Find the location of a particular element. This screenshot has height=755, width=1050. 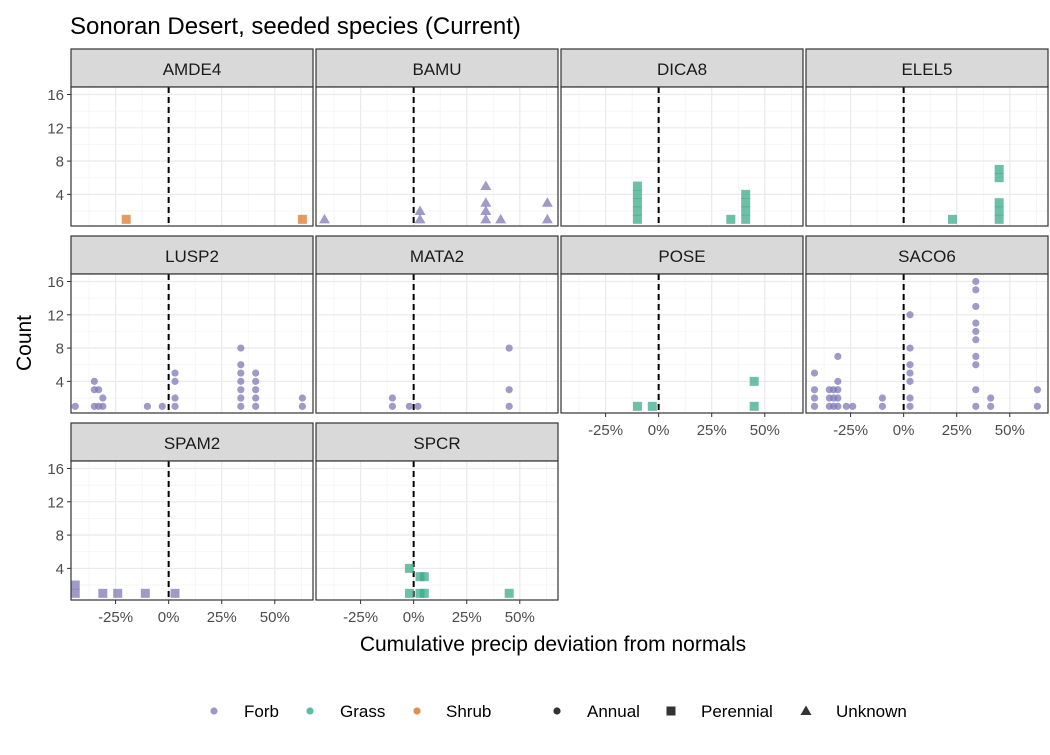

facet-label: SACO6 is located at coordinates (927, 256).